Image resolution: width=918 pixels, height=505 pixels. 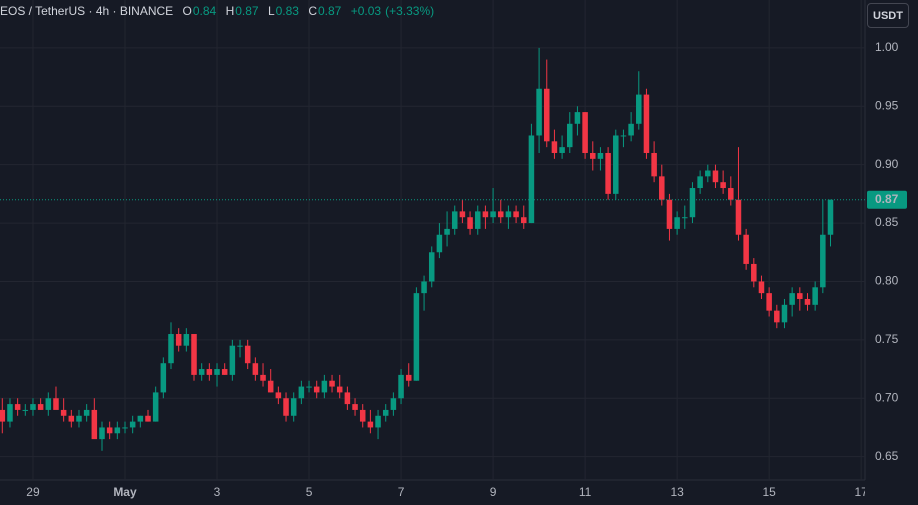 What do you see at coordinates (401, 492) in the screenshot?
I see `x-tick-label: 7` at bounding box center [401, 492].